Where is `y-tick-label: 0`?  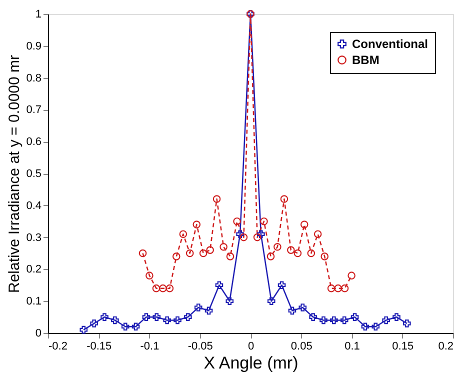
y-tick-label: 0 is located at coordinates (38, 334).